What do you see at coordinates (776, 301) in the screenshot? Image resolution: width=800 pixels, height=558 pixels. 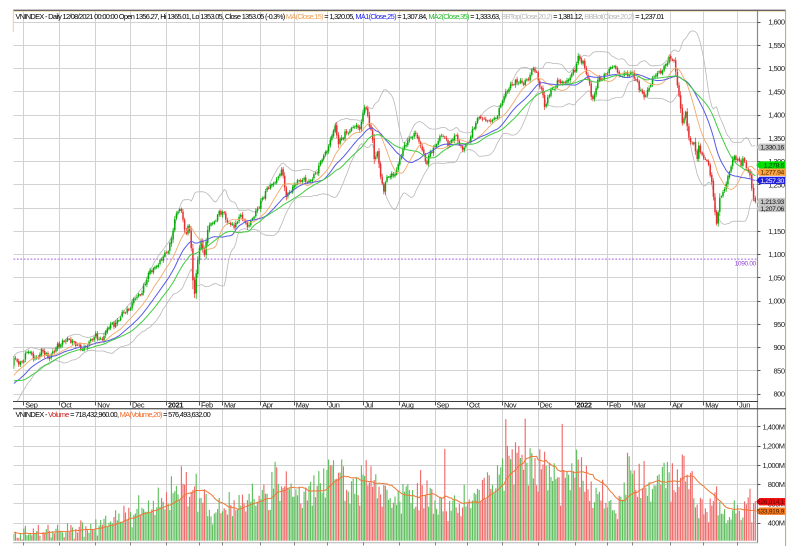 I see `svg-text: 1,000` at bounding box center [776, 301].